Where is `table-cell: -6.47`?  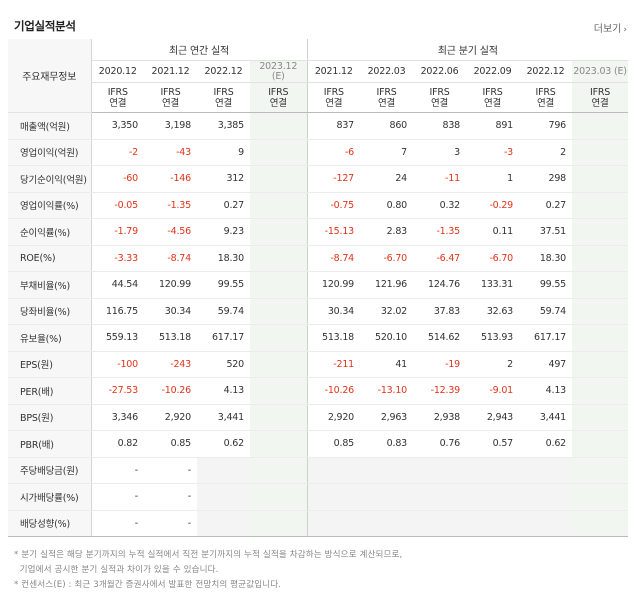
table-cell: -6.47 is located at coordinates (440, 258).